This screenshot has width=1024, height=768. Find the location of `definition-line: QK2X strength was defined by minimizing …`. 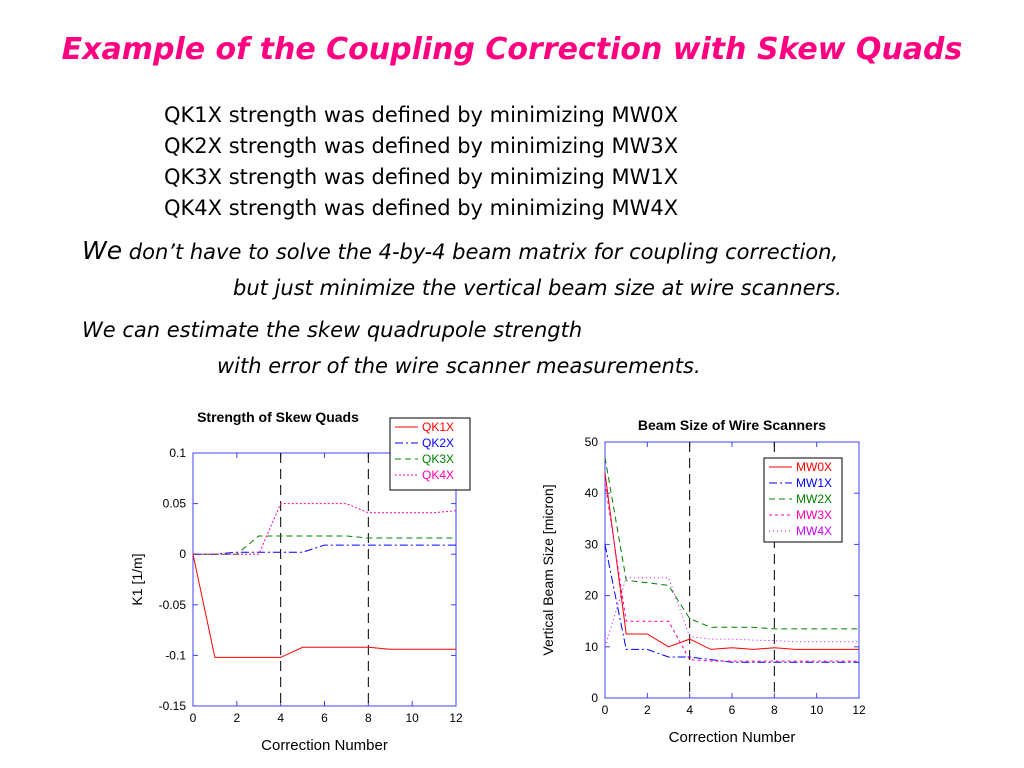

definition-line: QK2X strength was defined by minimizing … is located at coordinates (421, 146).